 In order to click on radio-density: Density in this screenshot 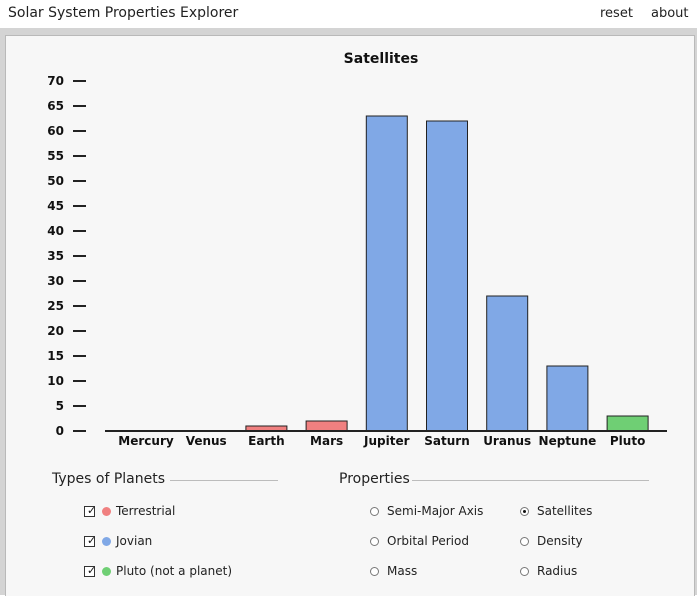, I will do `click(551, 541)`.